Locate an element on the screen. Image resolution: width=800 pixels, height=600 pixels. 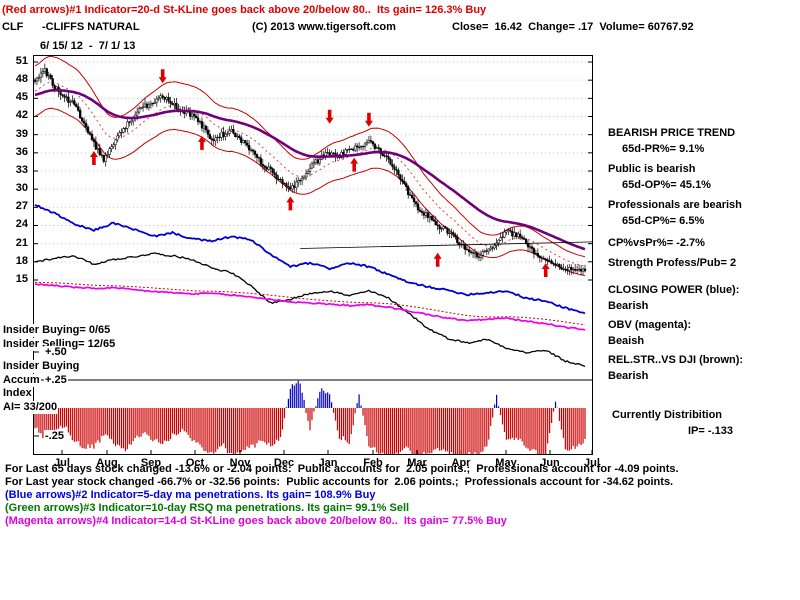
obv-state: Beaish is located at coordinates (626, 341).